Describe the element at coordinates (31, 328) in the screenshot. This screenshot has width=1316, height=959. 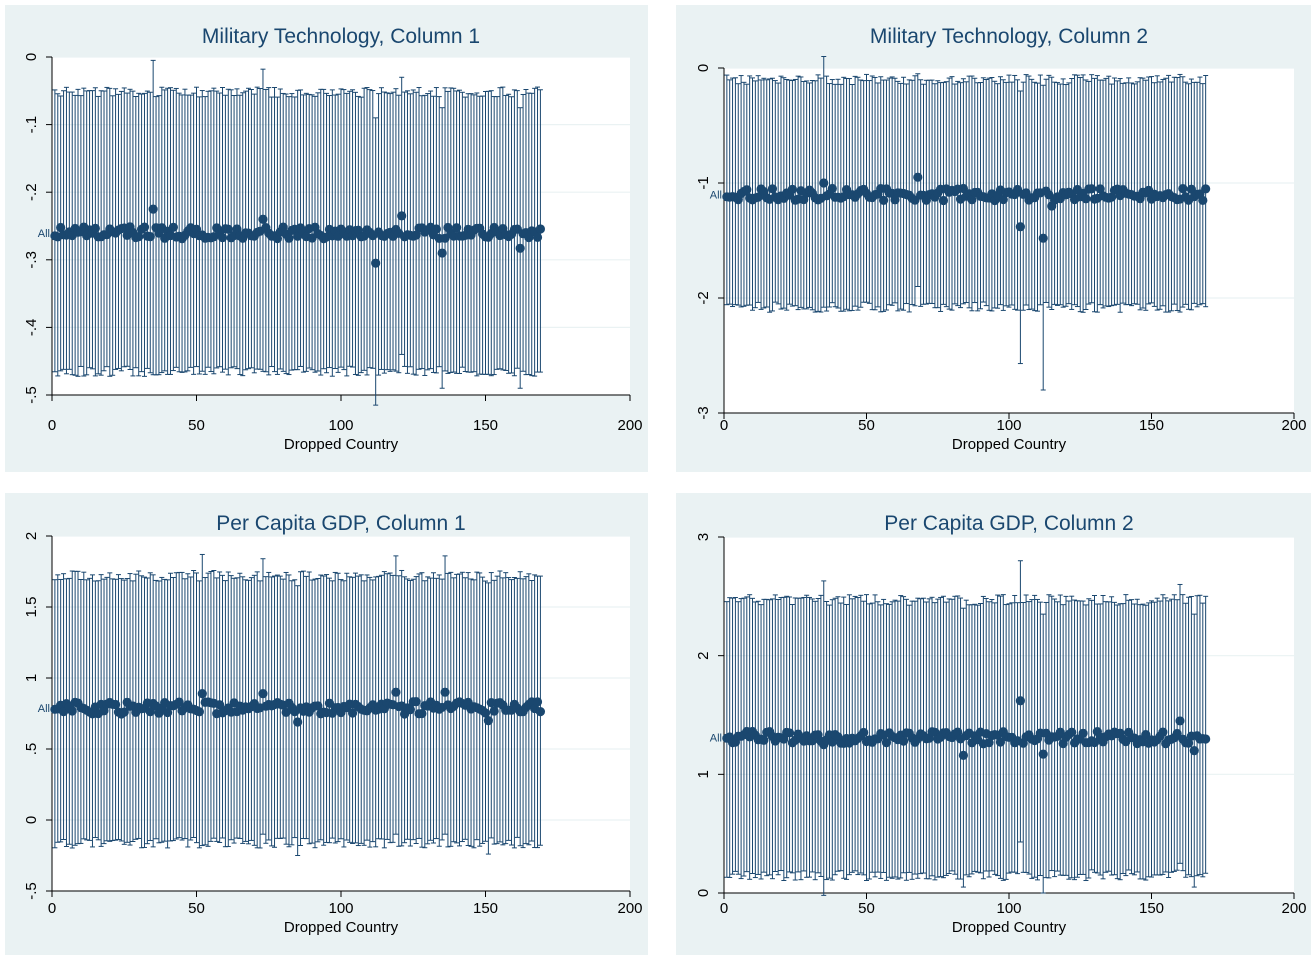
I see `y-tick-label: -.4` at that location.